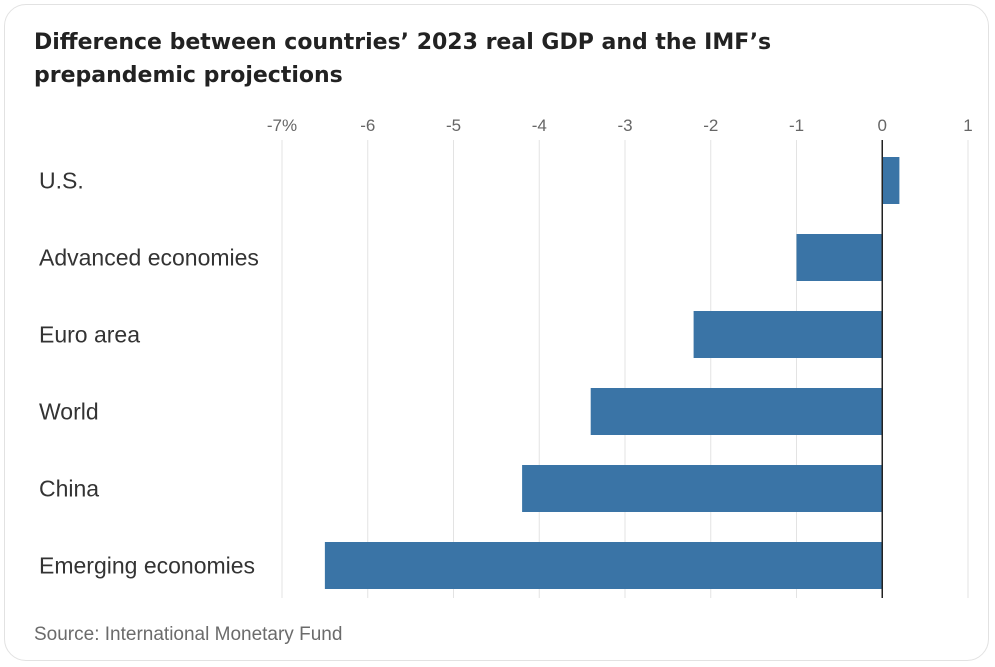 This screenshot has height=667, width=995. What do you see at coordinates (89, 335) in the screenshot?
I see `category-label: Euro area` at bounding box center [89, 335].